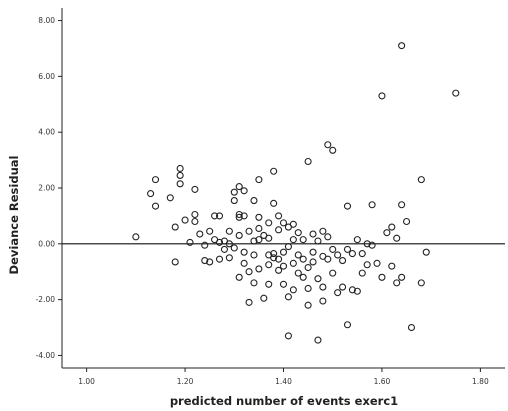  What do you see at coordinates (46, 243) in the screenshot?
I see `y-tick-label: 0.00` at bounding box center [46, 243].